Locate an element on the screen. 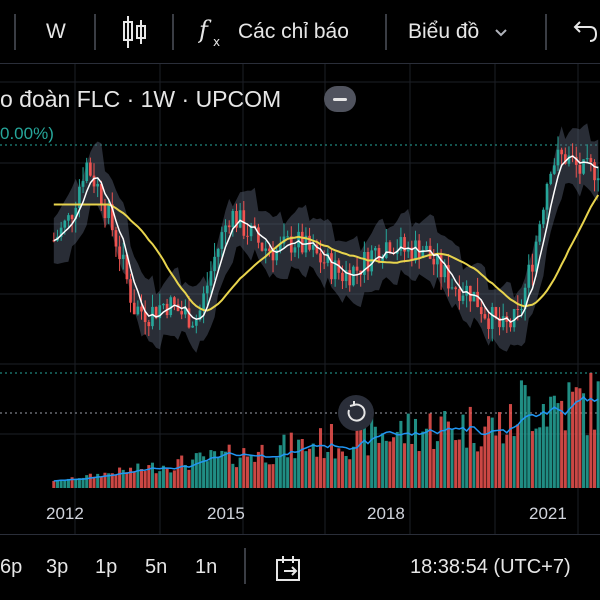 Image resolution: width=600 pixels, height=600 pixels. x-axis-label: 2012 is located at coordinates (65, 513).